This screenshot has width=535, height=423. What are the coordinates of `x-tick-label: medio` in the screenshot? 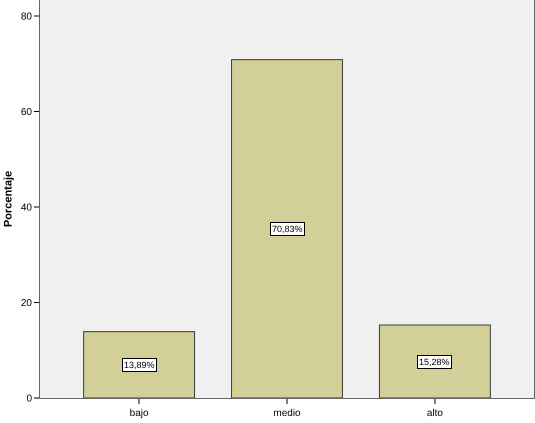 It's located at (287, 413).